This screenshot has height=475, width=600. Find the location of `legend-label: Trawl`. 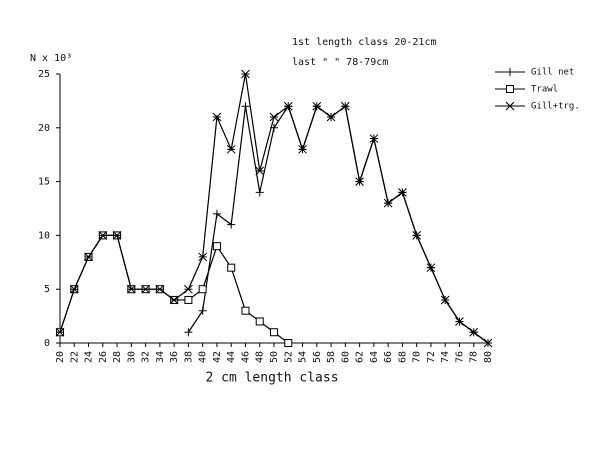

legend-label: Trawl is located at coordinates (544, 90).